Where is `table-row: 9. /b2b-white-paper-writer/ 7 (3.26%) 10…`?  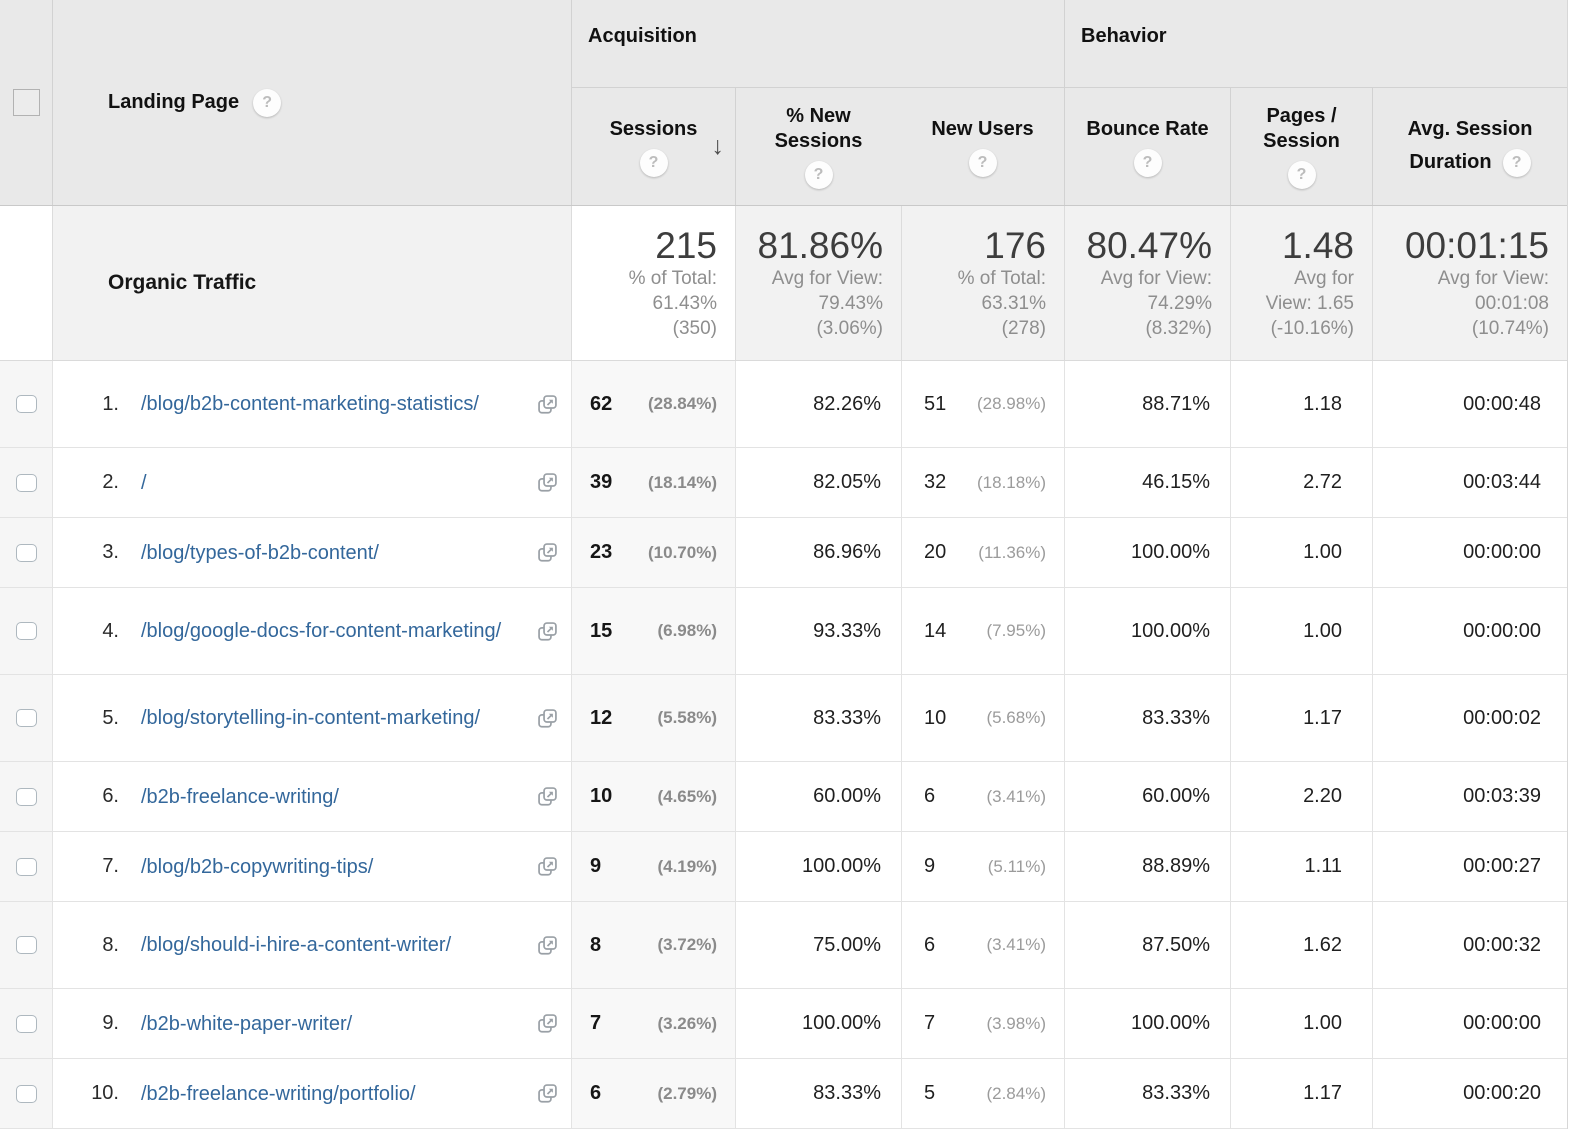 table-row: 9. /b2b-white-paper-writer/ 7 (3.26%) 10… is located at coordinates (783, 1024).